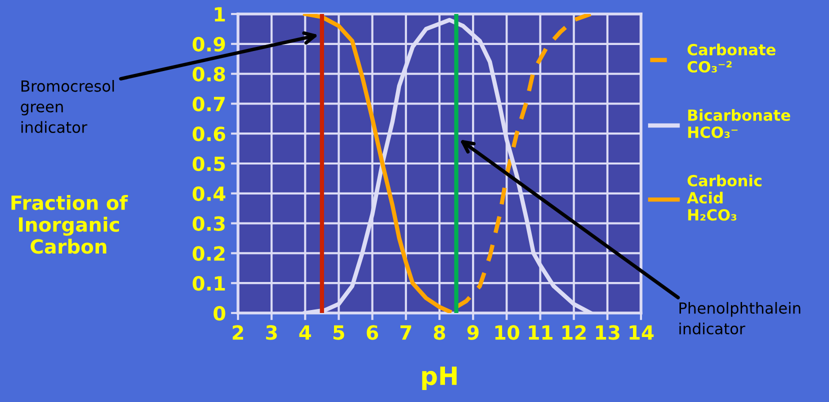 This screenshot has height=402, width=829. I want to click on x-tick-label: 9, so click(473, 332).